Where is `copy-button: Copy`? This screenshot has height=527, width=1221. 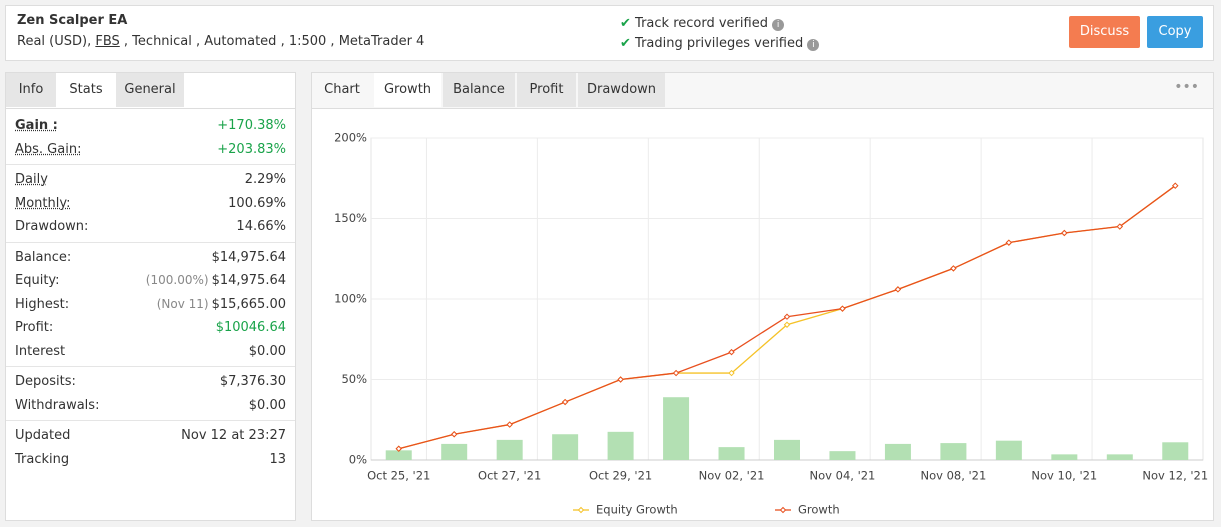
copy-button: Copy is located at coordinates (1175, 32).